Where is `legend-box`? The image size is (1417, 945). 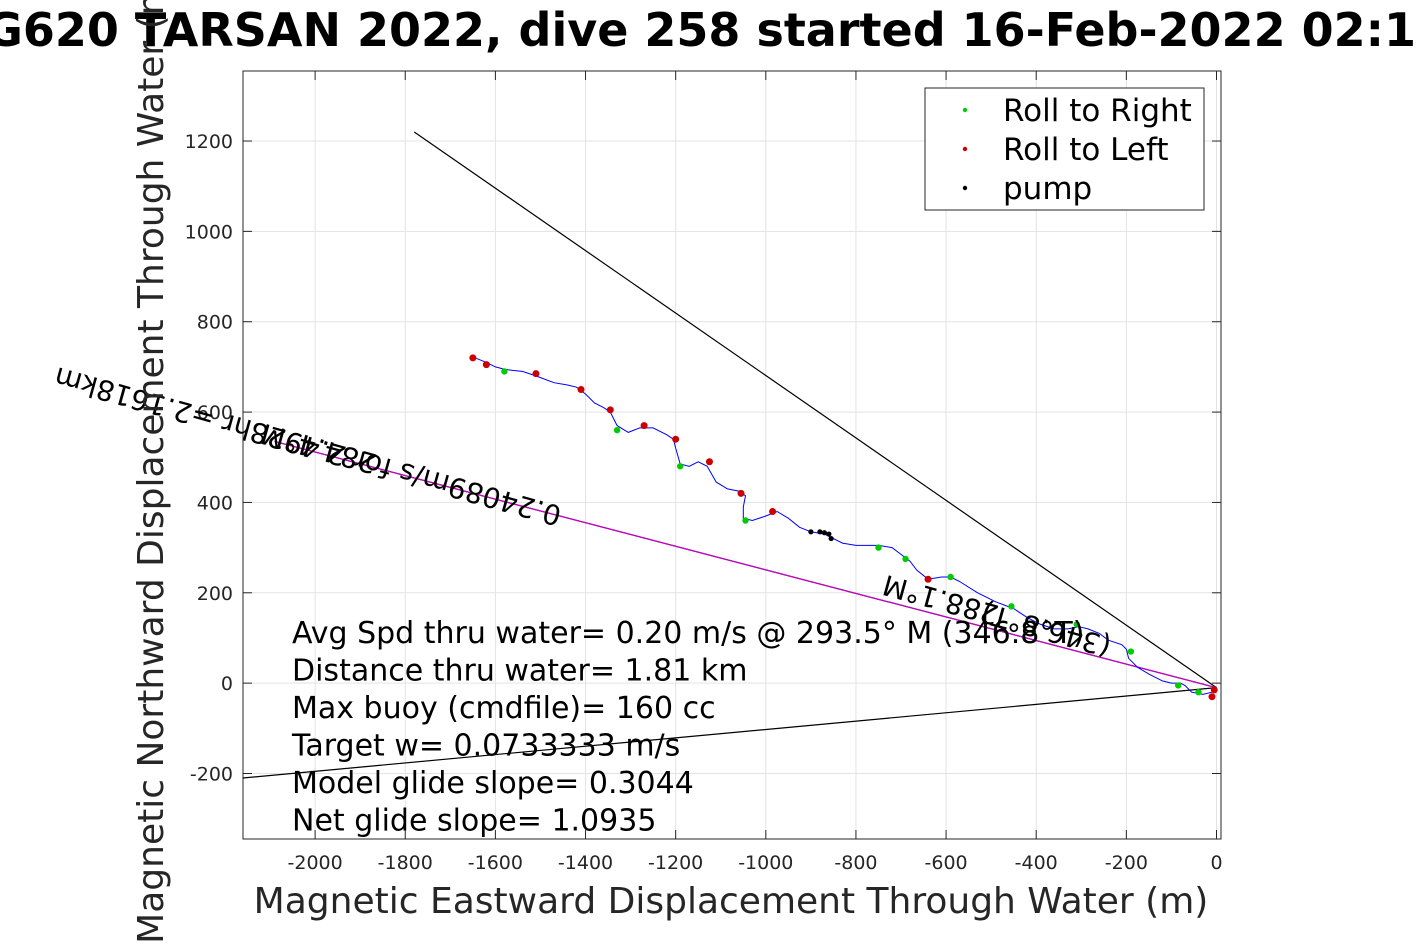
legend-box is located at coordinates (1064, 149).